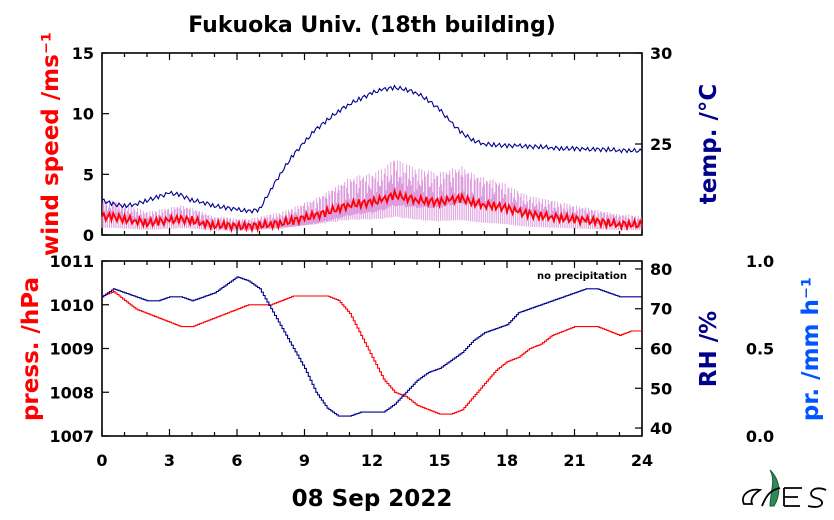  What do you see at coordinates (582, 276) in the screenshot?
I see `no-precipitation-note: no precipitation` at bounding box center [582, 276].